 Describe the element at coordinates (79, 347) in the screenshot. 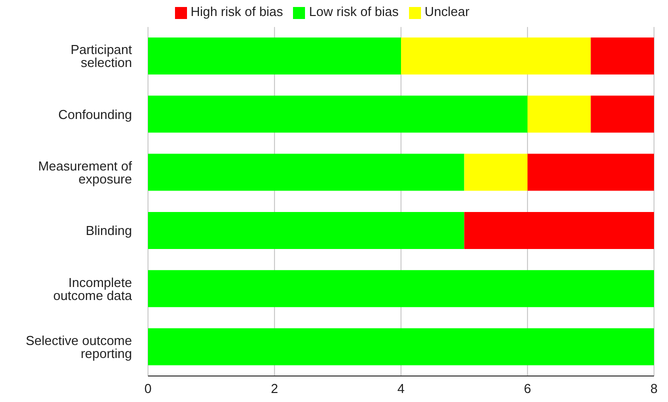

I see `y-tick-label: Selective outcome reporting` at that location.